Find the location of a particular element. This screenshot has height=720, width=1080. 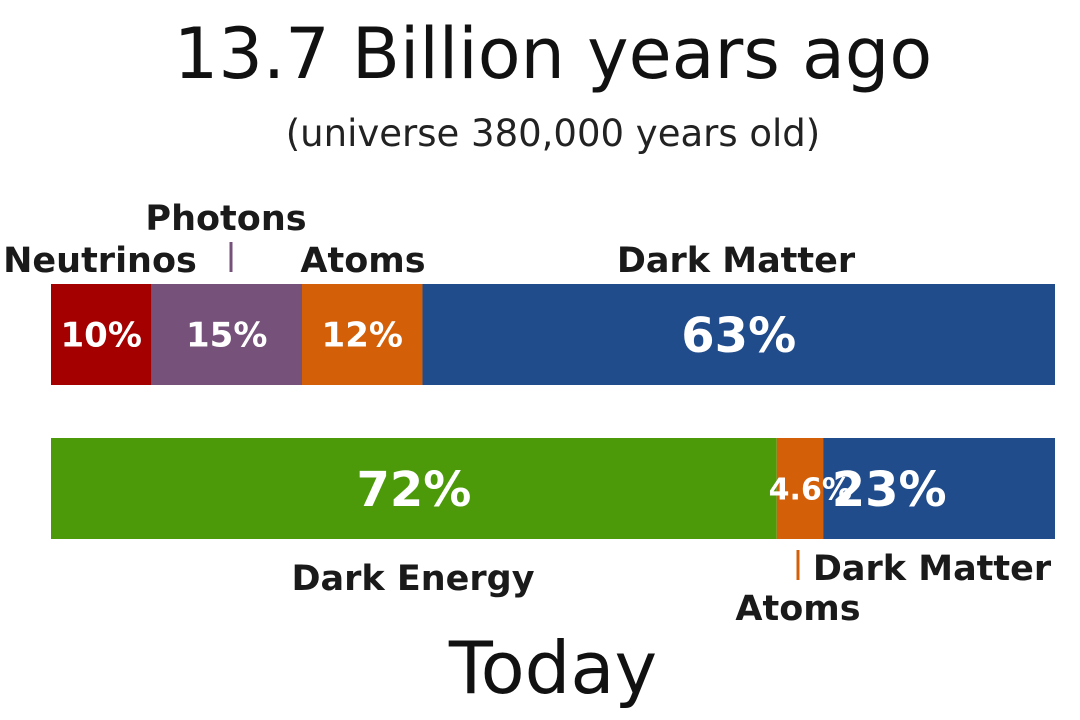

today-value-dark-energy: 72% is located at coordinates (413, 490).